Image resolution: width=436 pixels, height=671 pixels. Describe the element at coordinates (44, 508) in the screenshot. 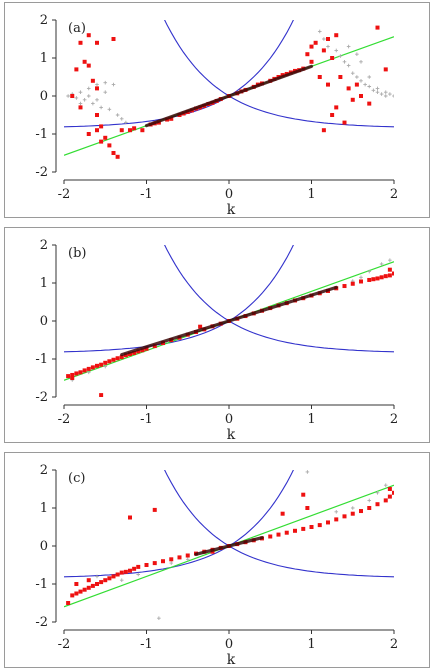

I see `y-tick-label: 1` at that location.